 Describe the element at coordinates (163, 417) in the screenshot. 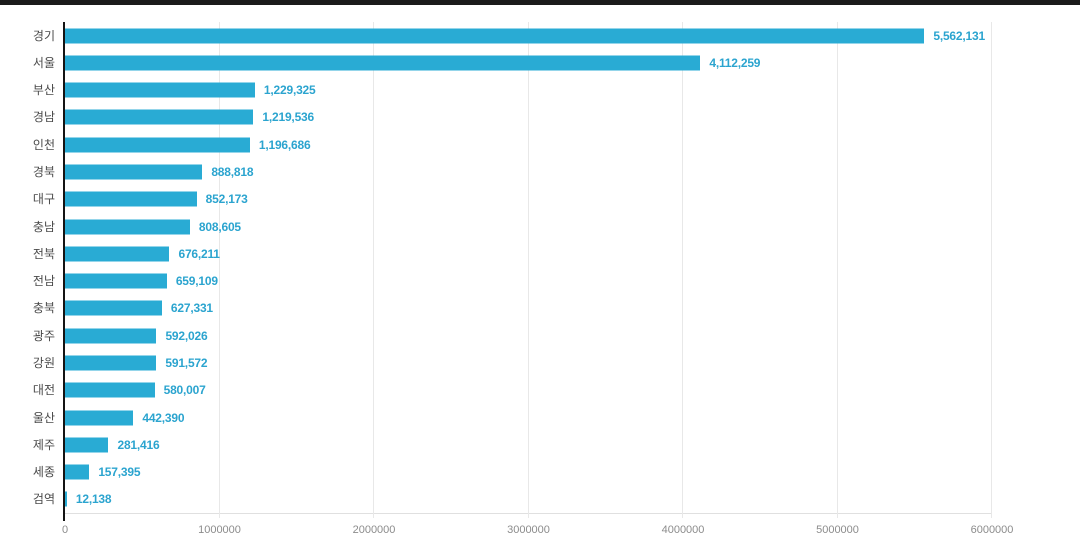

I see `value-label: 442,390` at that location.